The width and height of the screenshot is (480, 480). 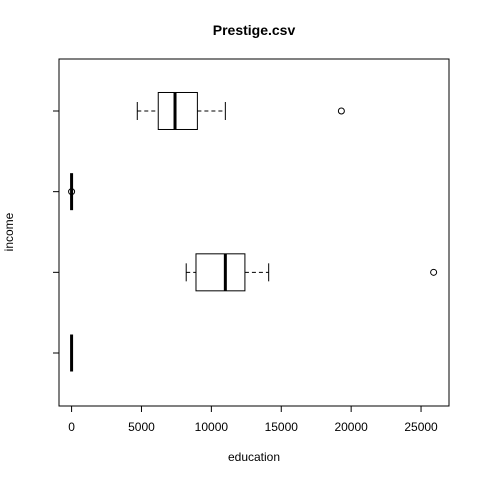 I want to click on x-axis: 0 5000 10000 15000 20000 25000, so click(x=253, y=419).